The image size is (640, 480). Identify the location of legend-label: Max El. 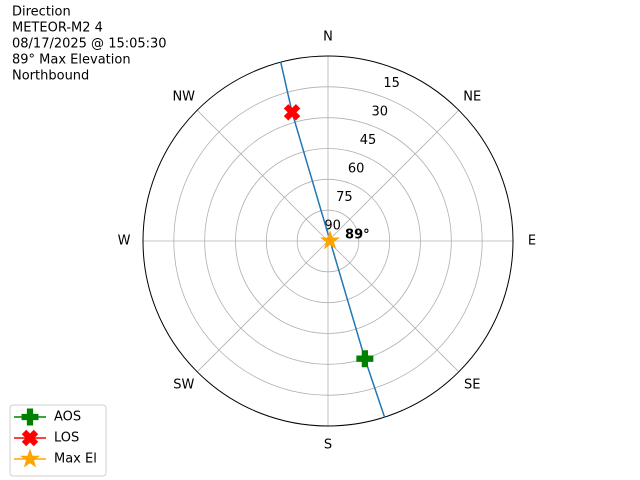
(75, 459).